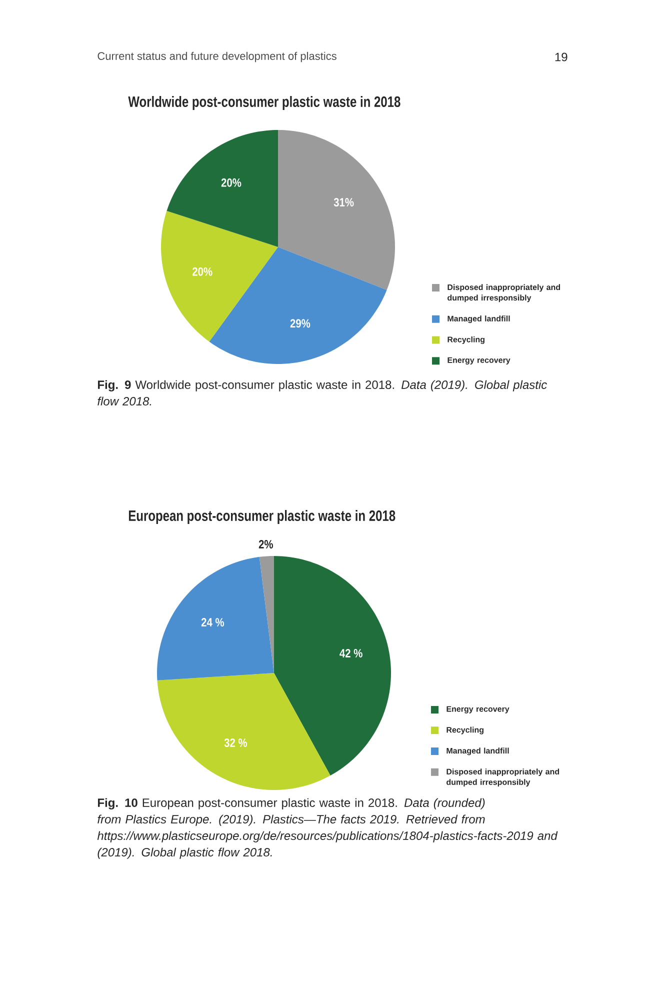 This screenshot has height=1000, width=666. I want to click on chart-title: Worldwide post-consumer plastic waste in 2018, so click(264, 103).